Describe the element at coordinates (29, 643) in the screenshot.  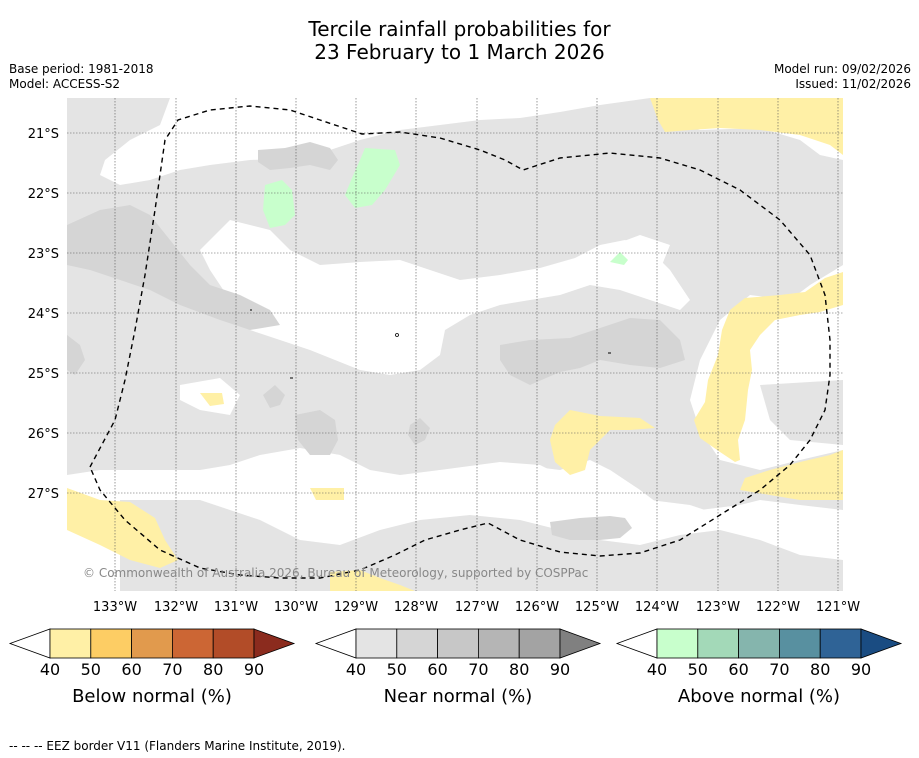
I see `below-normal-colorbar-min-arrow` at that location.